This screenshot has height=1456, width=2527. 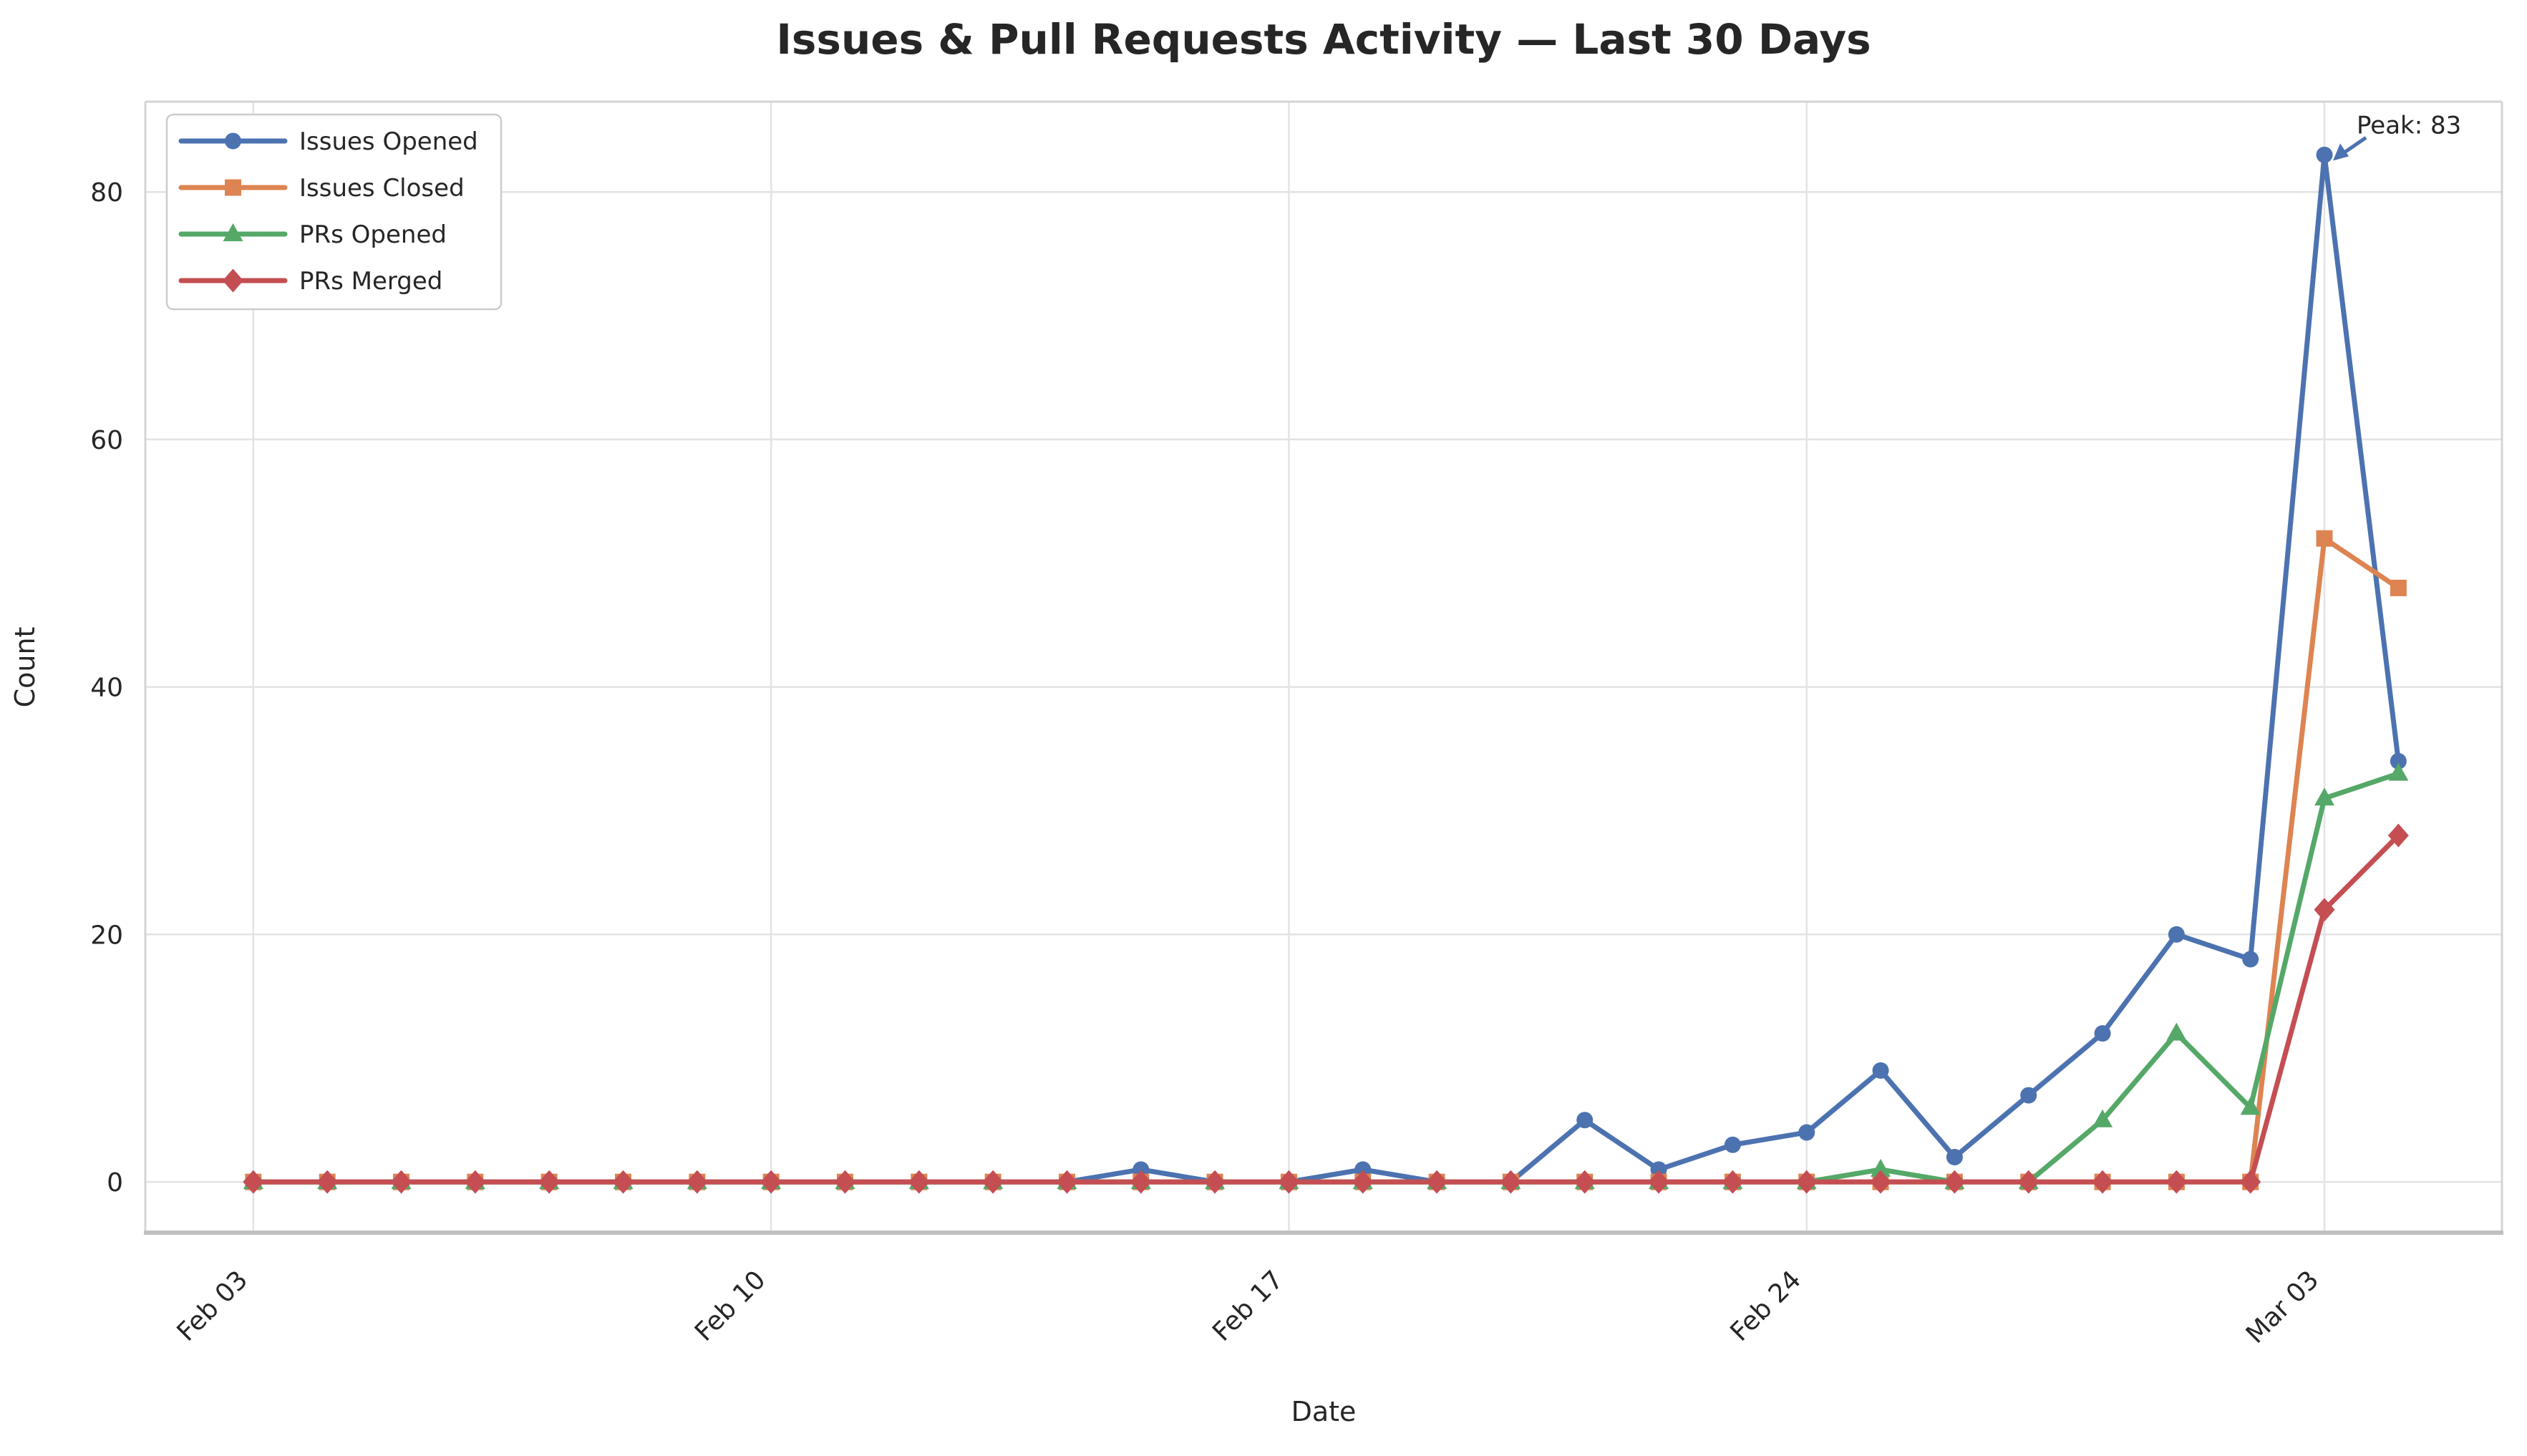 I want to click on y-axis-label: Count, so click(x=25, y=667).